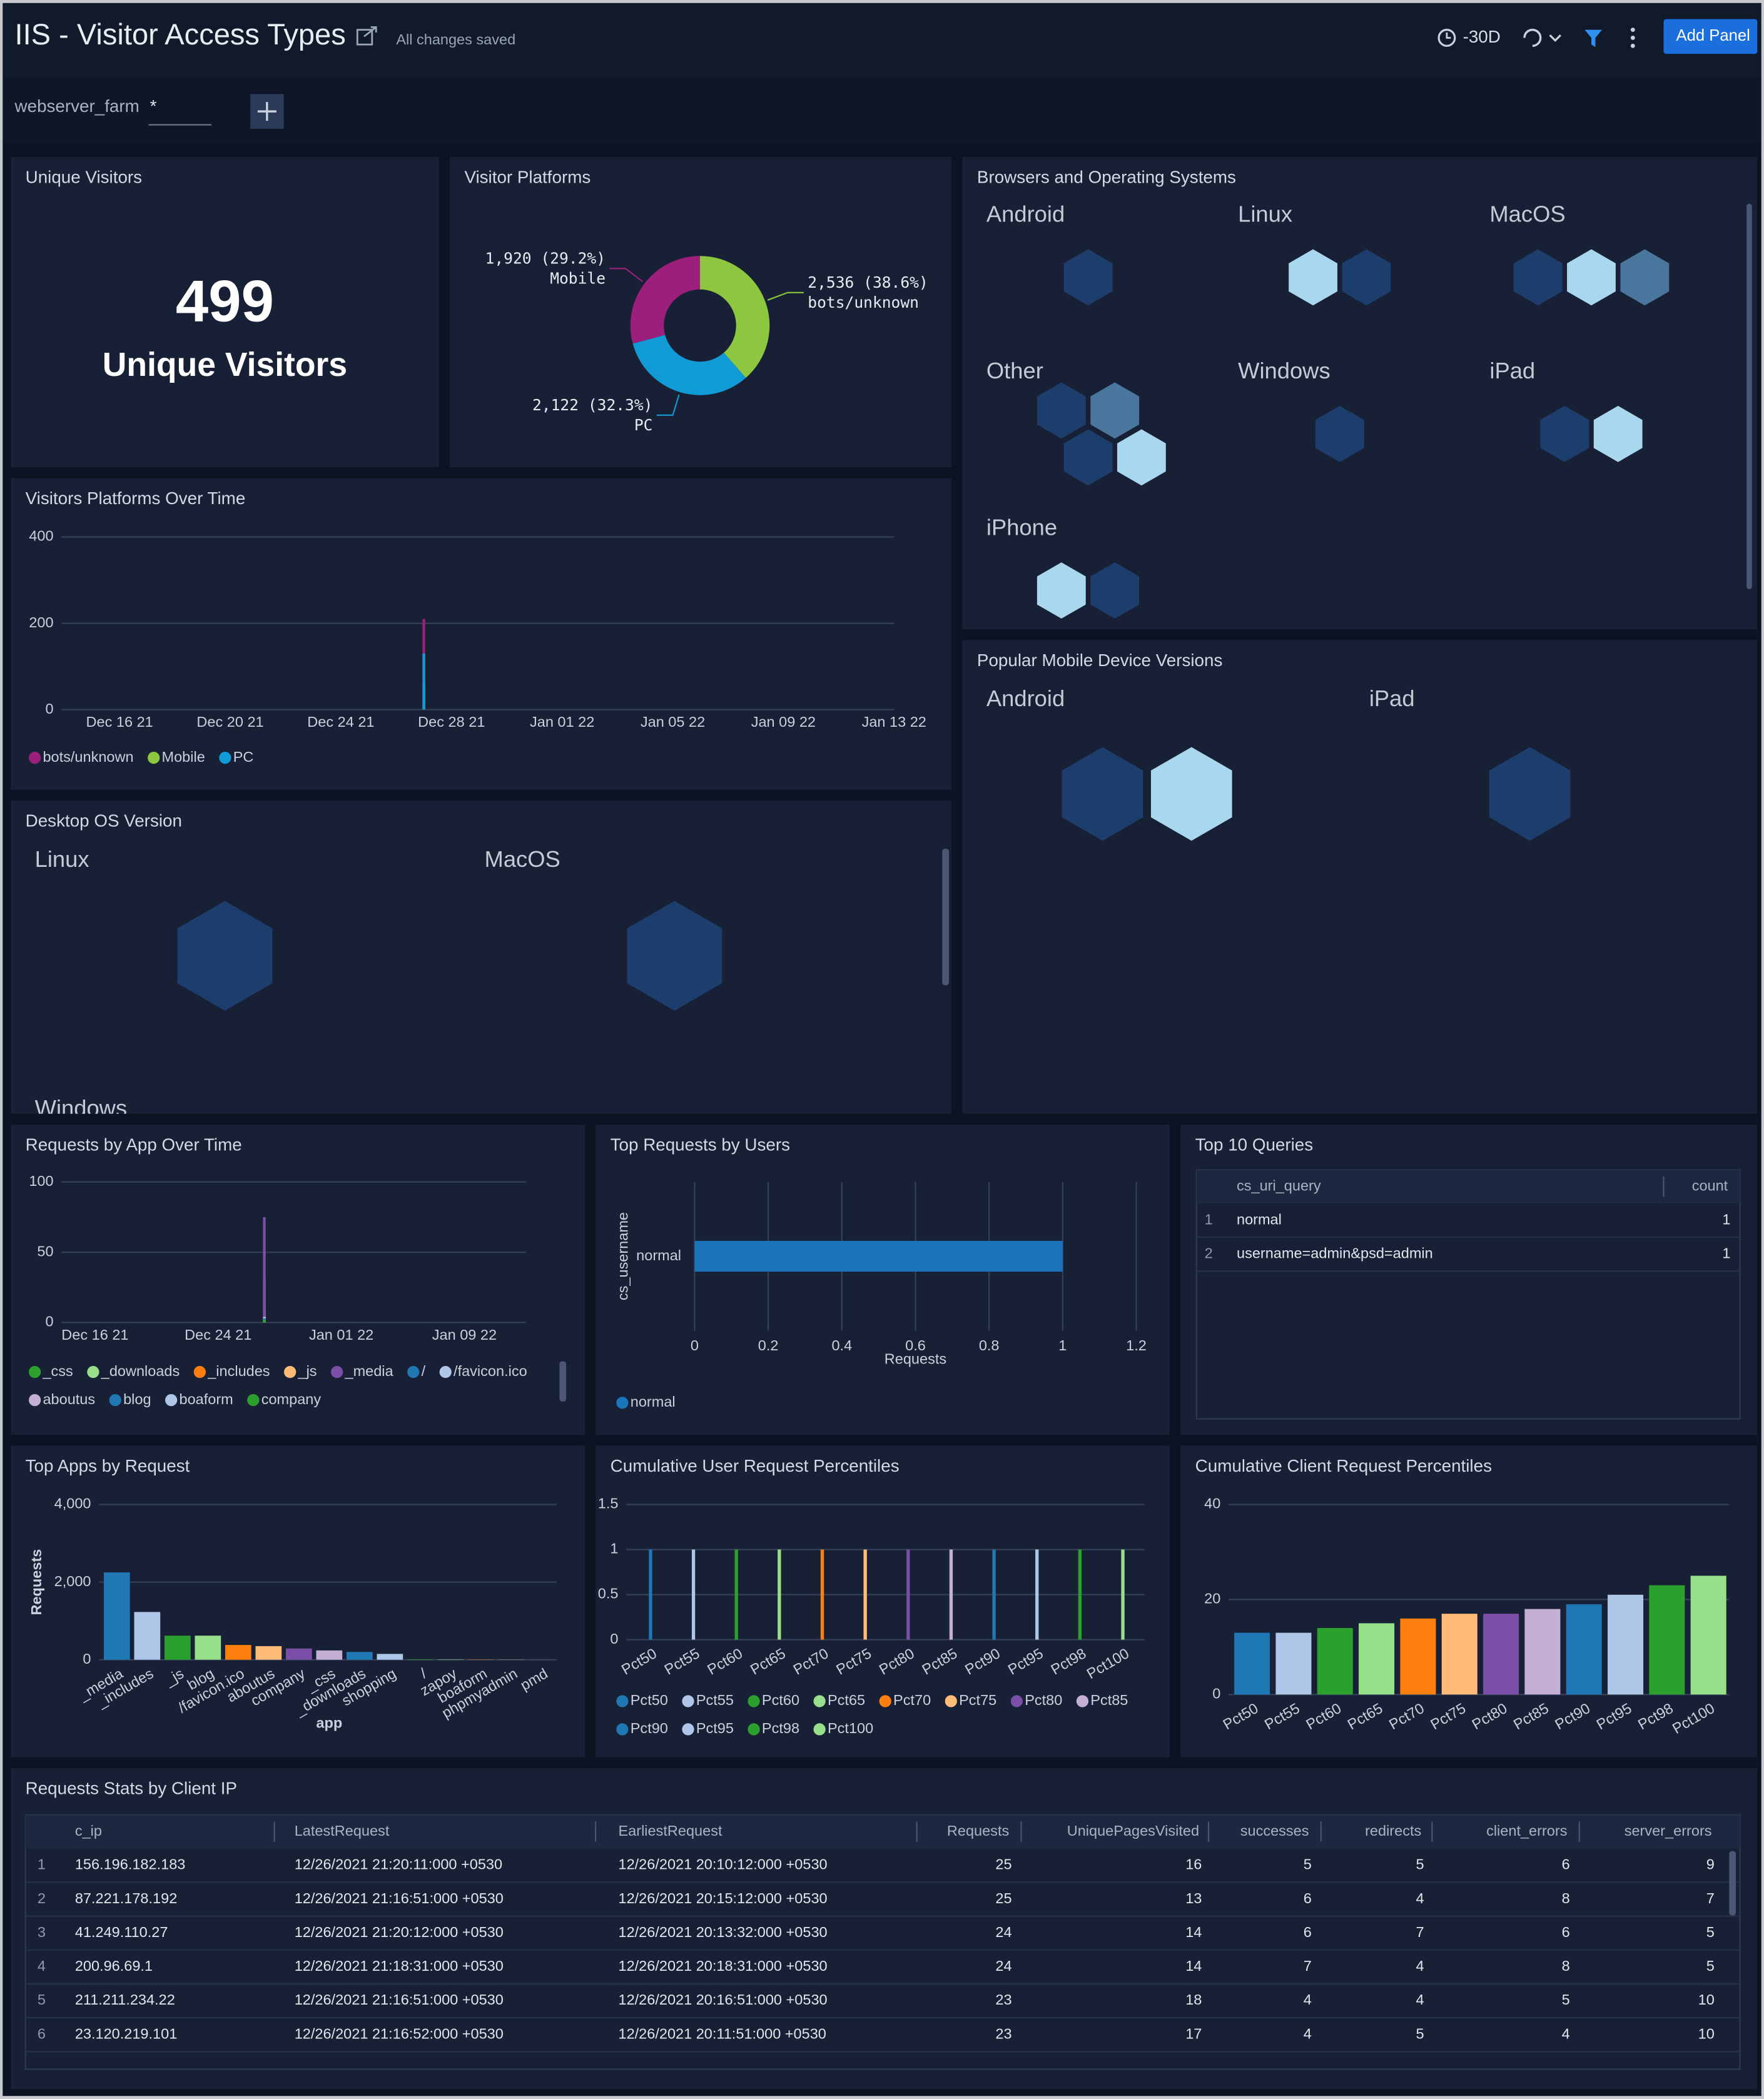  What do you see at coordinates (399, 1966) in the screenshot?
I see `table-cell: 12/26/2021 21:18:31:000 +0530` at bounding box center [399, 1966].